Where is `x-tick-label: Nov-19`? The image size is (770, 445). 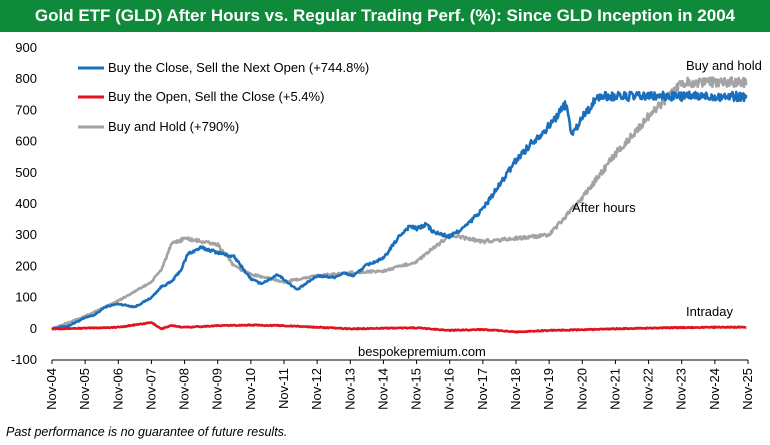
x-tick-label: Nov-19 is located at coordinates (548, 389).